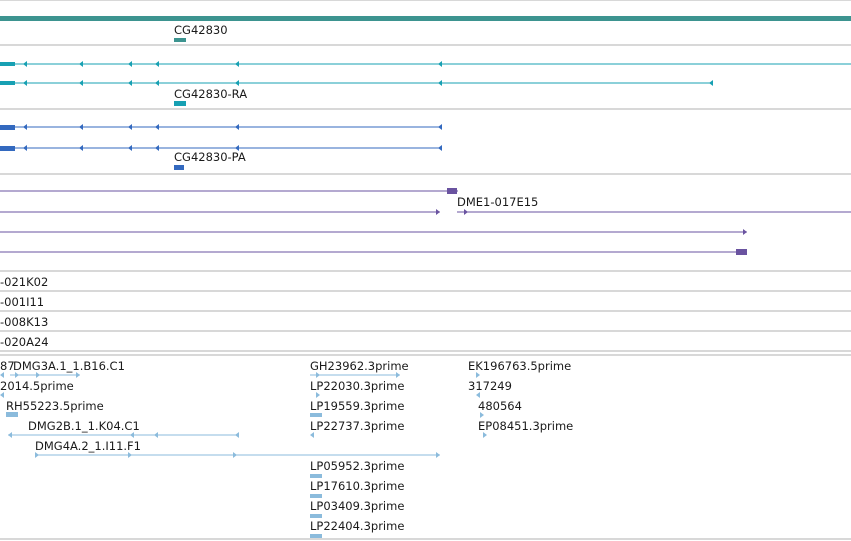  I want to click on clone-label: DME1-017E15, so click(498, 202).